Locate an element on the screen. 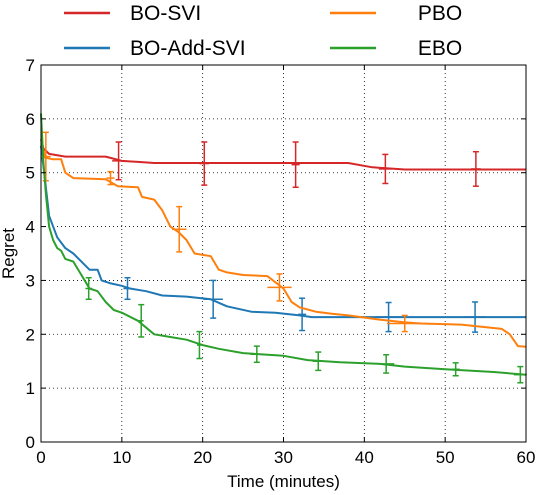  x-tick-label: 10 is located at coordinates (121, 457).